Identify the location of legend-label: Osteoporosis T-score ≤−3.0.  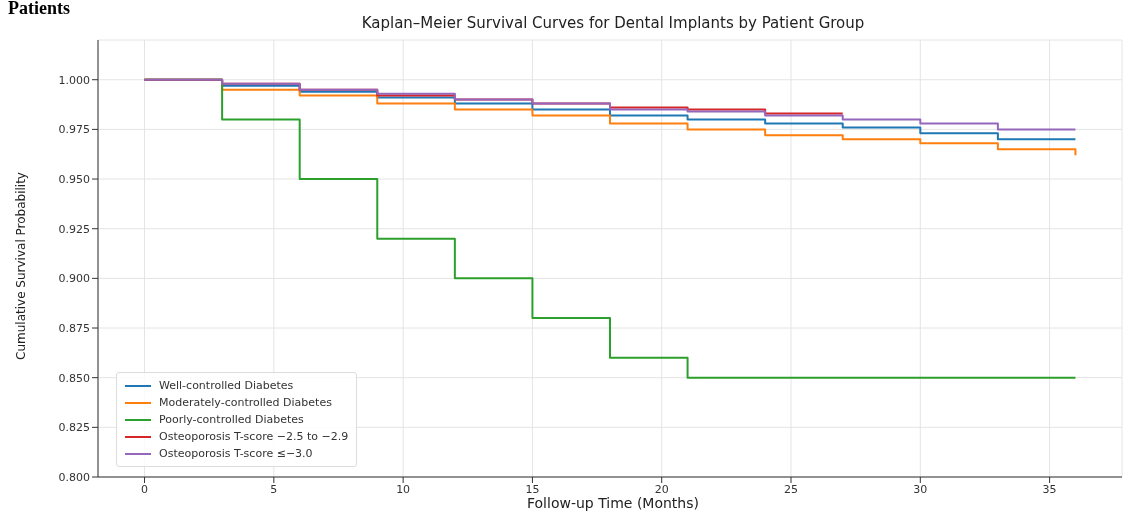
(236, 453).